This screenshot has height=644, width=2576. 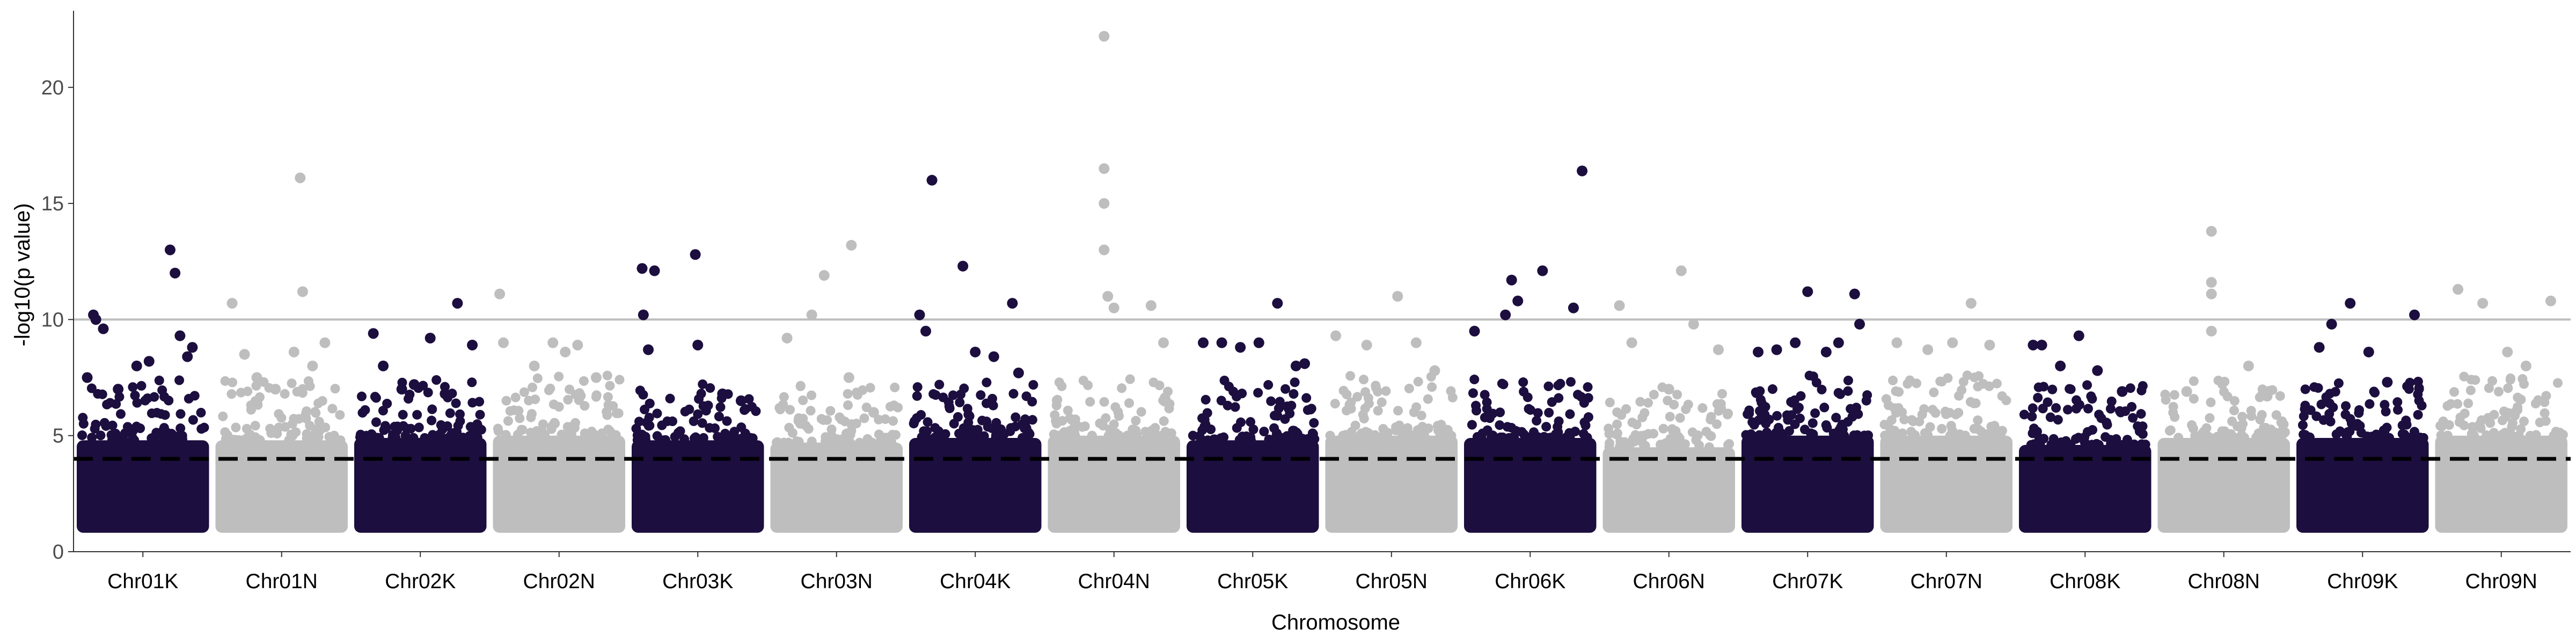 I want to click on chromosome-Chr08N, so click(x=2223, y=379).